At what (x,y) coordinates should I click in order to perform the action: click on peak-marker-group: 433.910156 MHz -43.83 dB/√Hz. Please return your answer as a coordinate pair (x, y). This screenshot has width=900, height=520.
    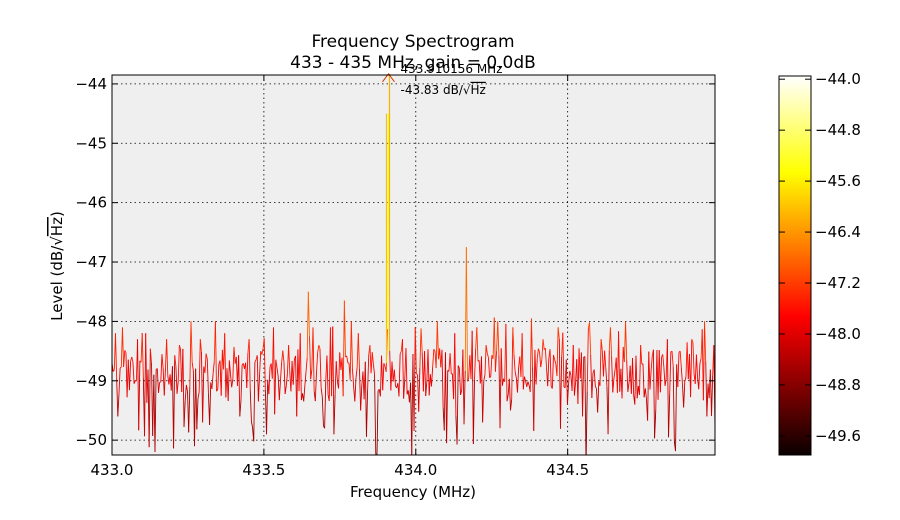
    Looking at the image, I should click on (442, 212).